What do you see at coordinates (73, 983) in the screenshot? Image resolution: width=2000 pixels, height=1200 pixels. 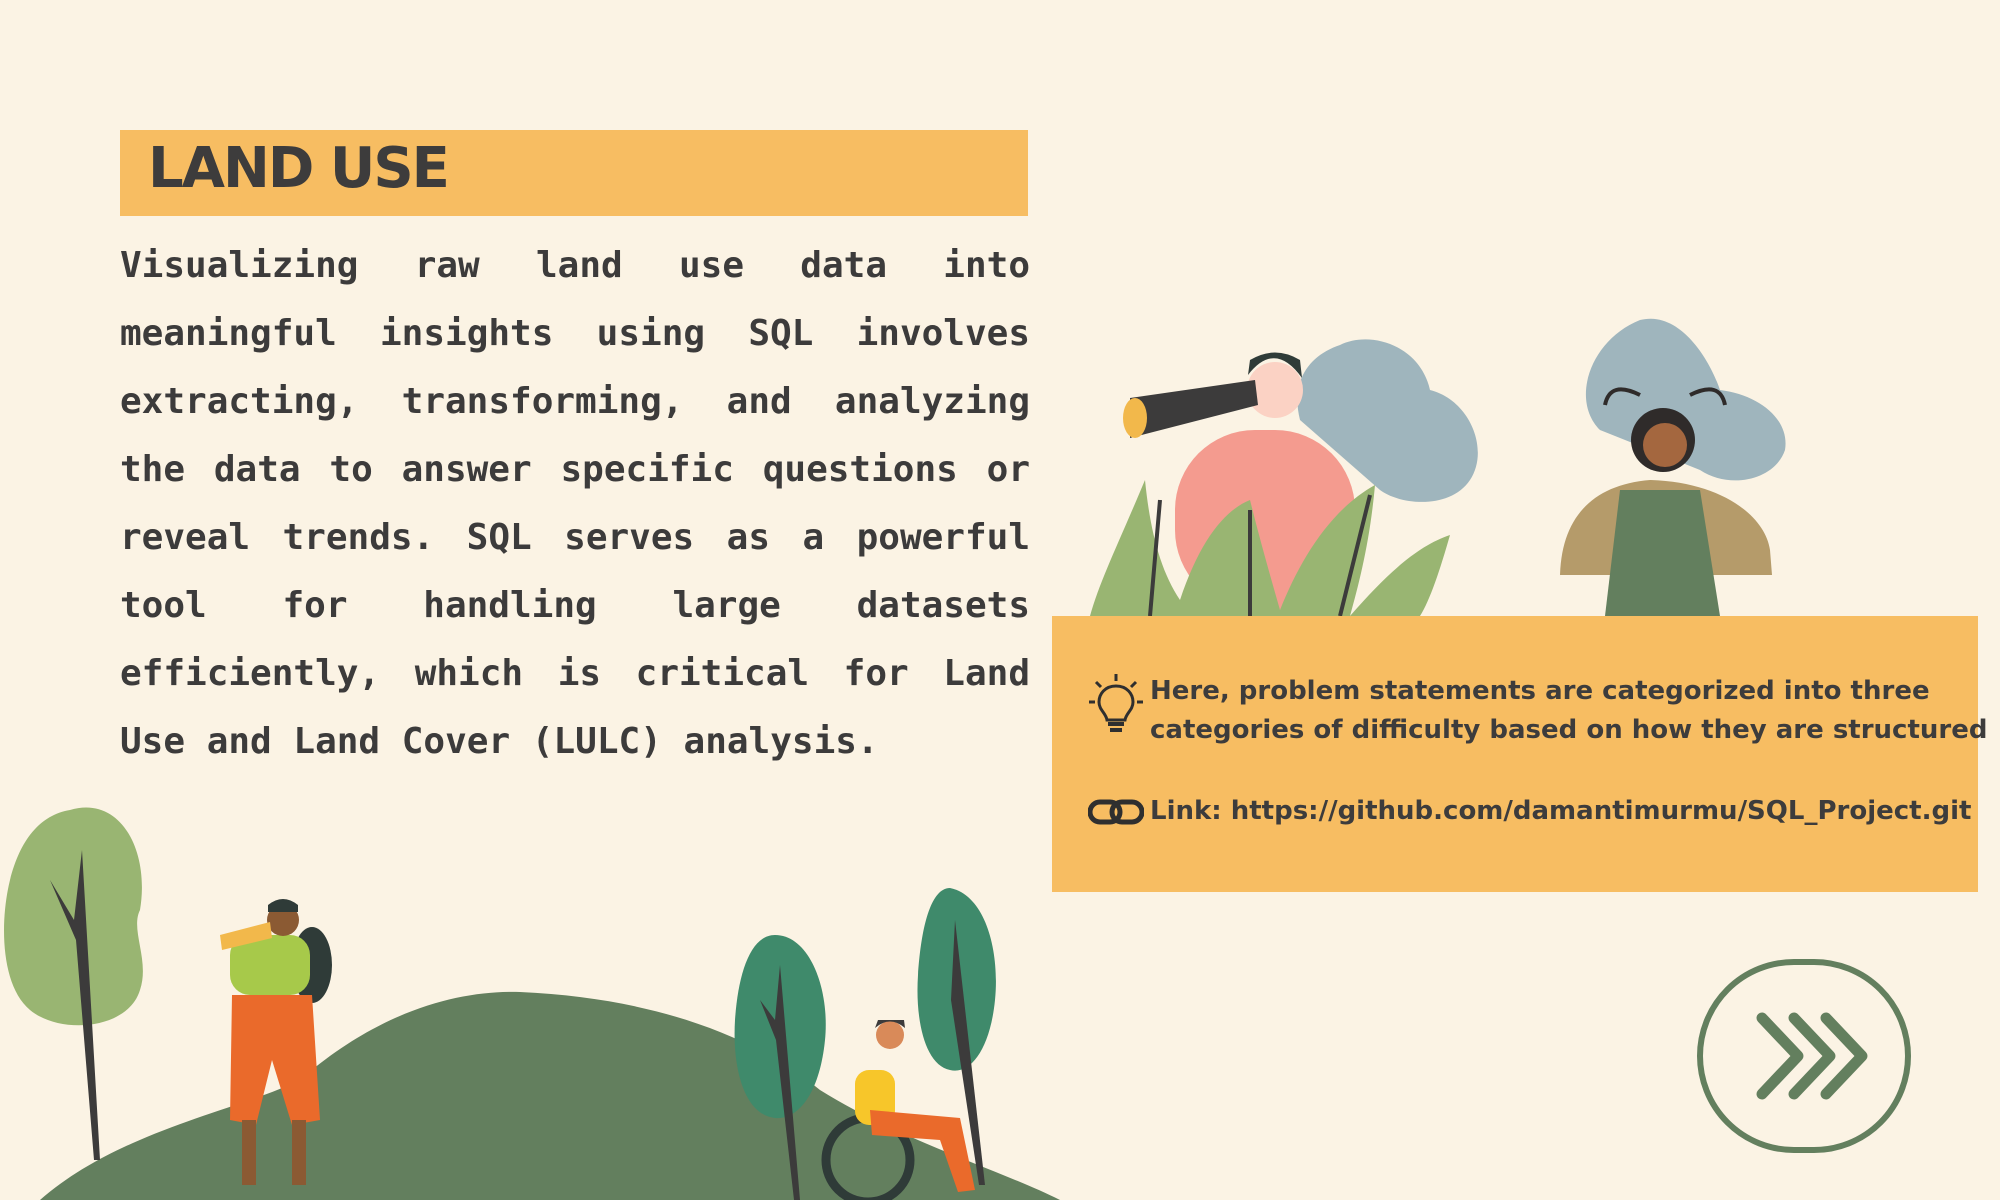 I see `tree-left` at bounding box center [73, 983].